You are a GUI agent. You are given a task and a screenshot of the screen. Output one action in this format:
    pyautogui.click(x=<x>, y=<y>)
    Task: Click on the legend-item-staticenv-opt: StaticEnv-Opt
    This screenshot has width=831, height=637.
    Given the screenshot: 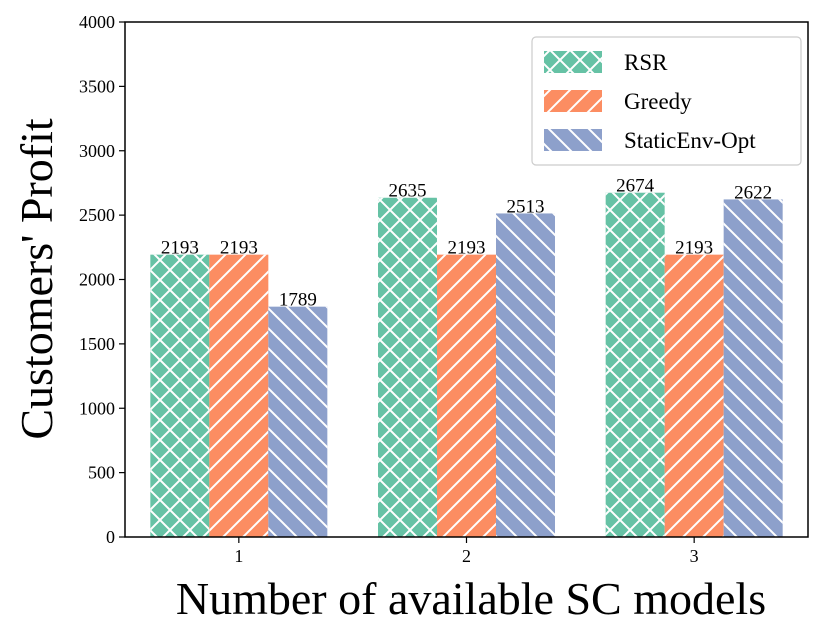 What is the action you would take?
    pyautogui.click(x=650, y=140)
    